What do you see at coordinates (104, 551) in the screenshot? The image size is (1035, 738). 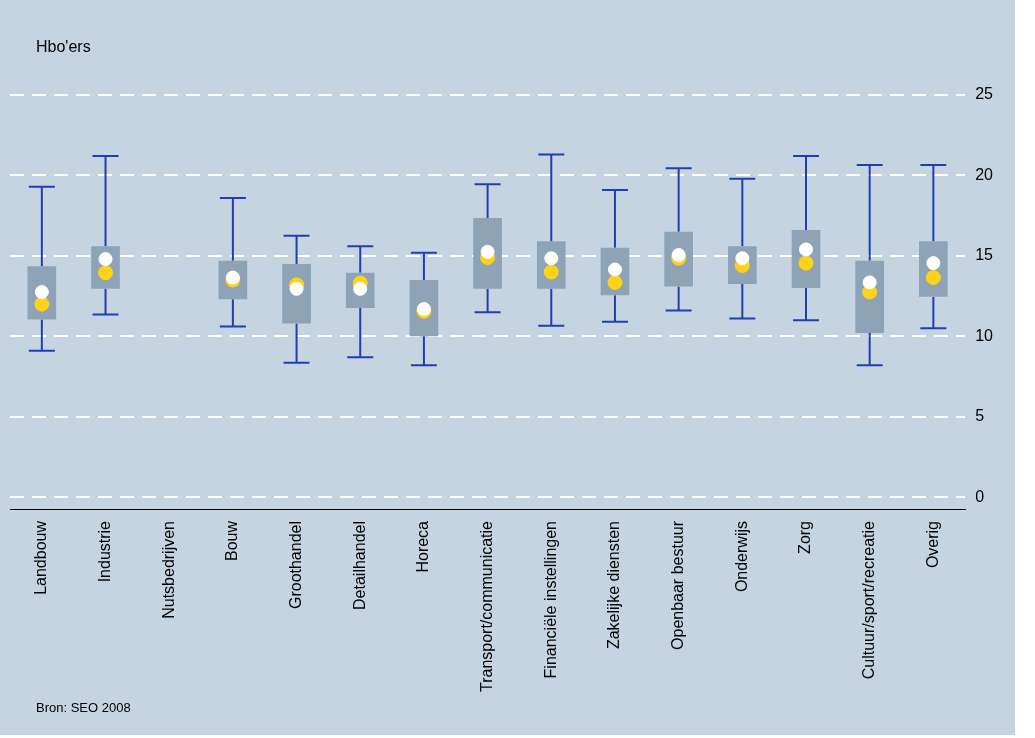 I see `x-tick-label: Industrie` at bounding box center [104, 551].